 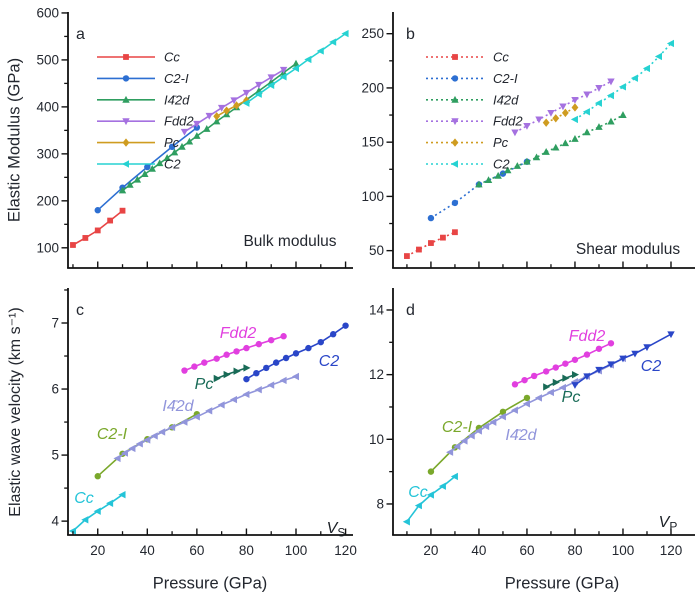 I want to click on panel-letter-a: a, so click(x=80, y=34).